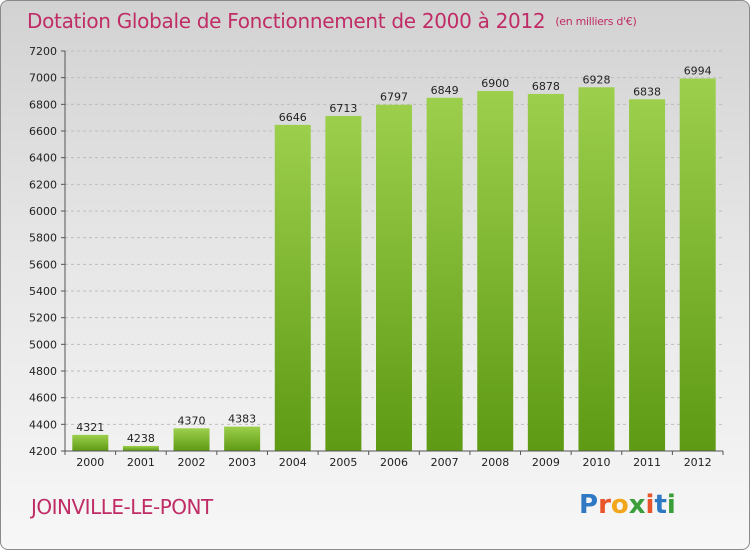 The width and height of the screenshot is (750, 550). What do you see at coordinates (43, 158) in the screenshot?
I see `y-tick-label: 6400` at bounding box center [43, 158].